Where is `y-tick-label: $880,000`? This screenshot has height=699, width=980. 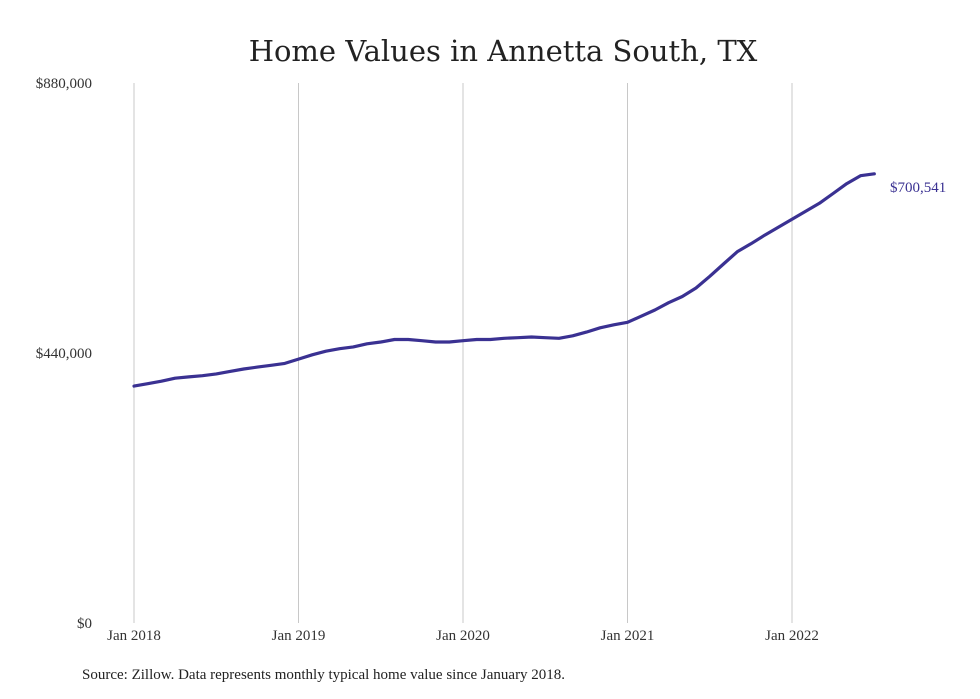 y-tick-label: $880,000 is located at coordinates (64, 84).